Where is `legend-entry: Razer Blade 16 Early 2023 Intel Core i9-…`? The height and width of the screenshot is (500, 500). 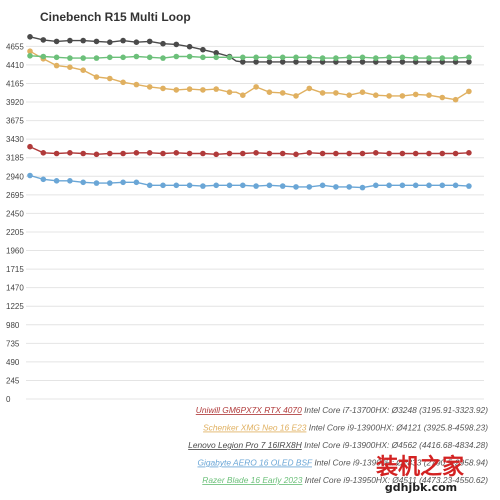 legend-entry: Razer Blade 16 Early 2023 Intel Core i9-… is located at coordinates (345, 480).